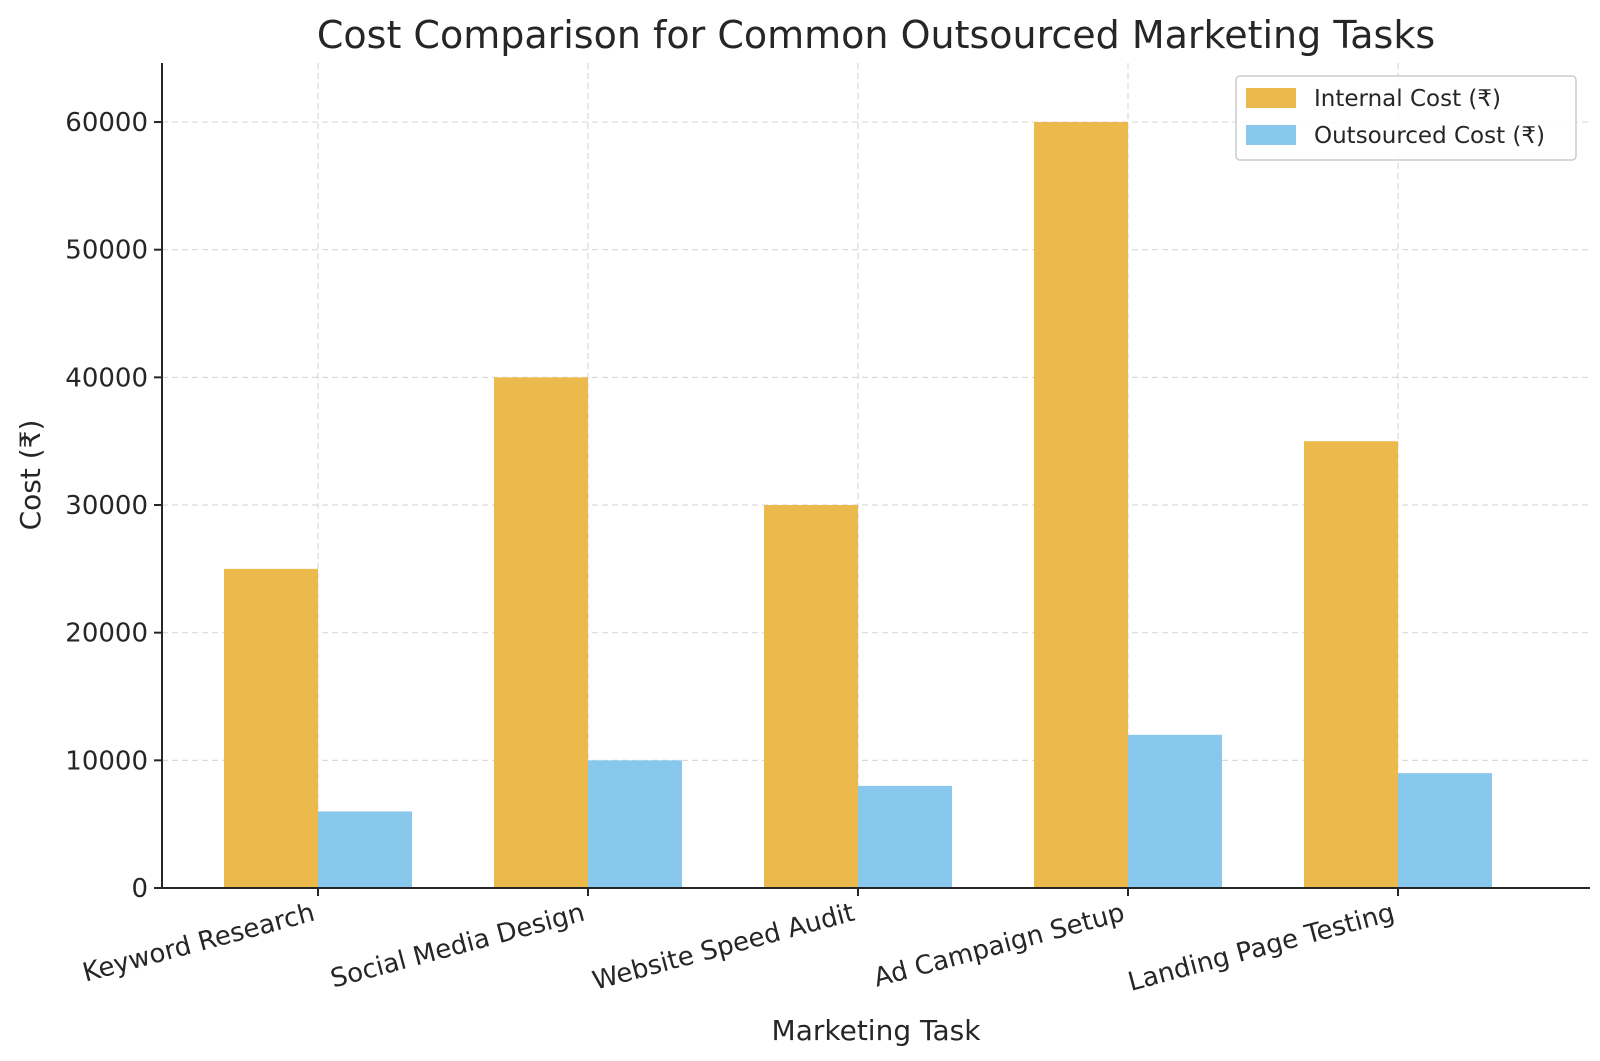 The image size is (1600, 1061). Describe the element at coordinates (1271, 98) in the screenshot. I see `legend-swatch-internal` at that location.